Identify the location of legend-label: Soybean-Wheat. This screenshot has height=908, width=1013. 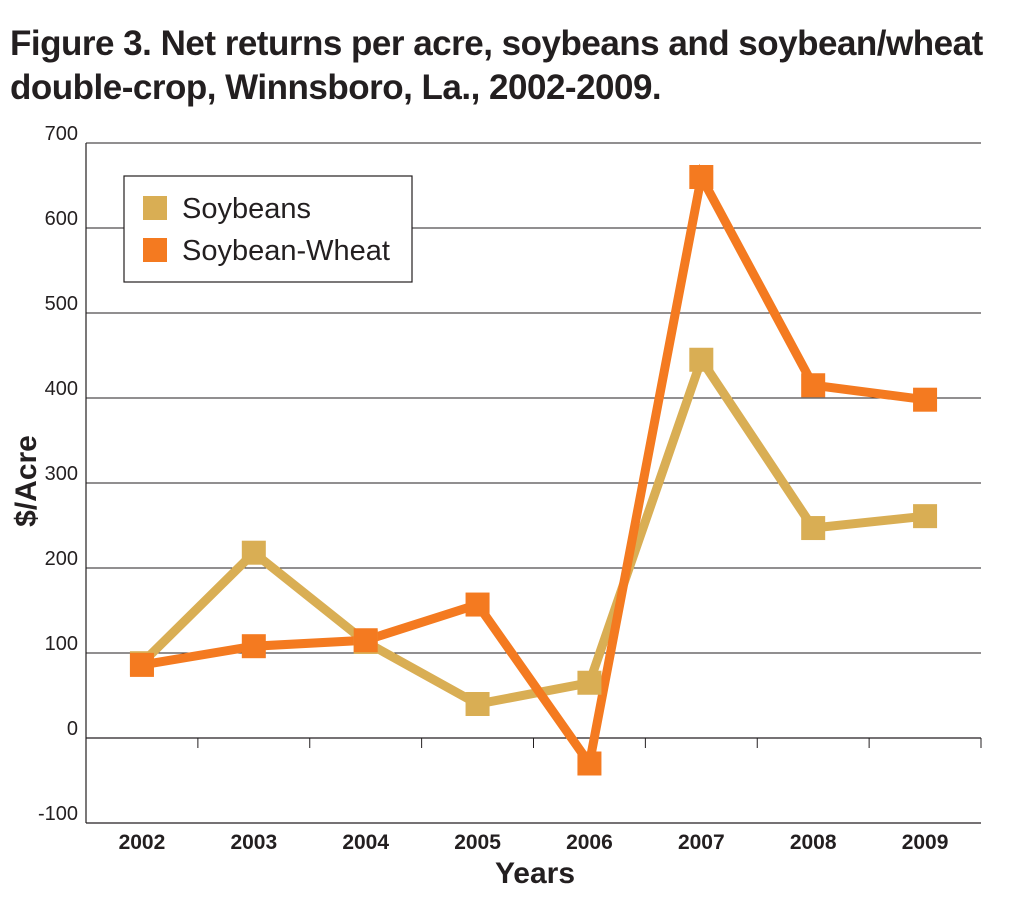
(286, 251).